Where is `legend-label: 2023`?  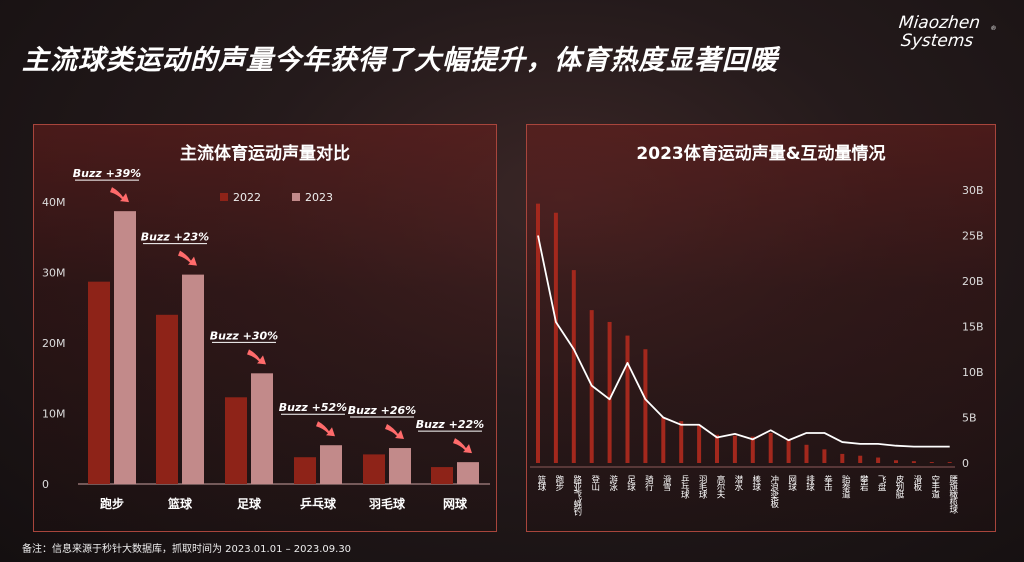 legend-label: 2023 is located at coordinates (319, 197).